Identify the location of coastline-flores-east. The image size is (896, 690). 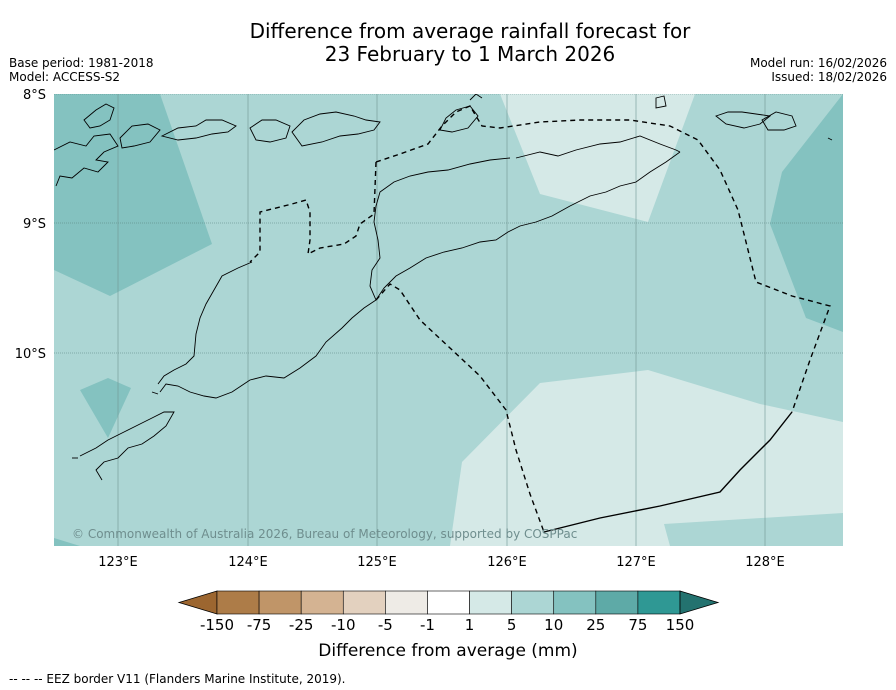
(86, 160).